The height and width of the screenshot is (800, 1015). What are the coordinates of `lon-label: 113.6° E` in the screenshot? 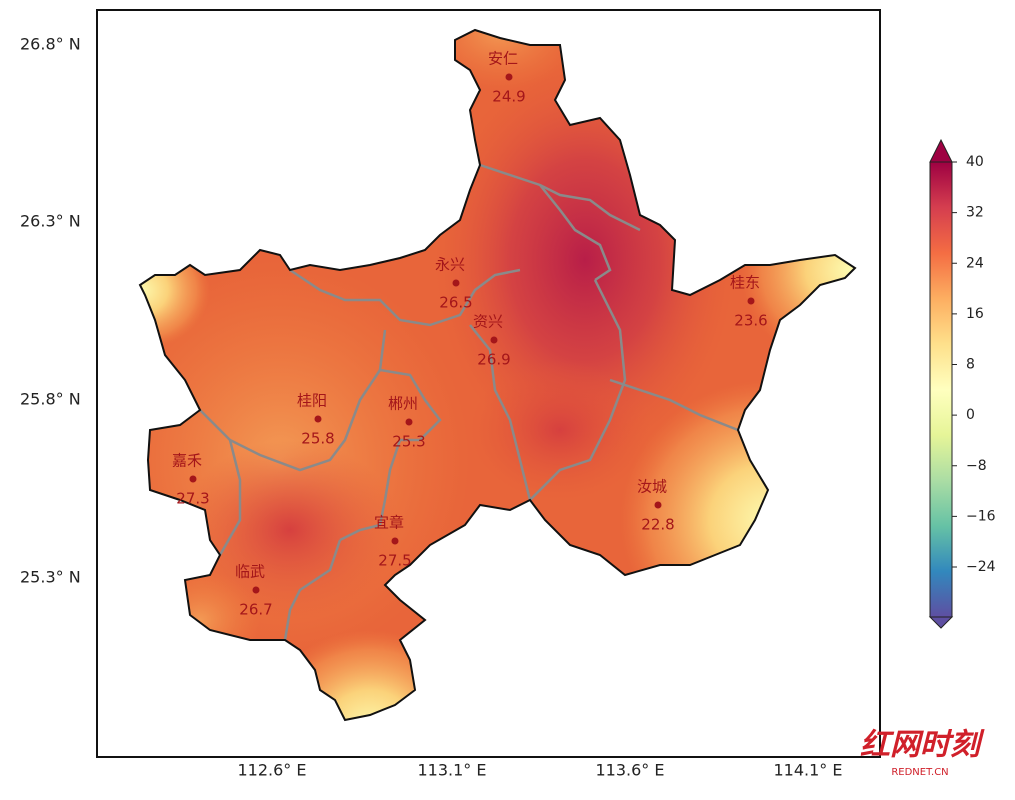 It's located at (630, 770).